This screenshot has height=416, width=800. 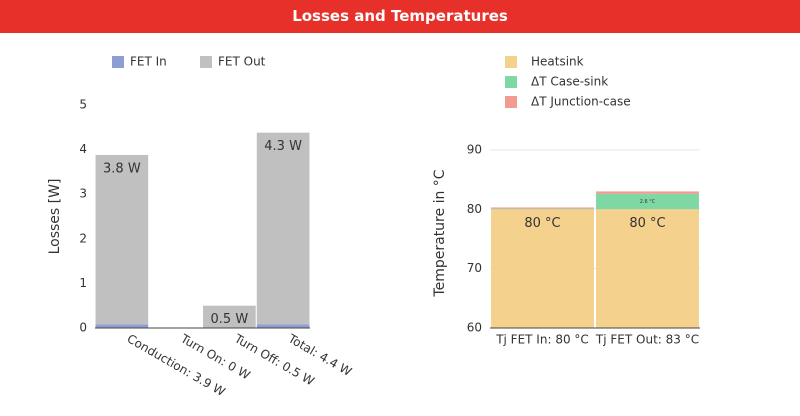 I want to click on y-tick-label: 70, so click(x=474, y=268).